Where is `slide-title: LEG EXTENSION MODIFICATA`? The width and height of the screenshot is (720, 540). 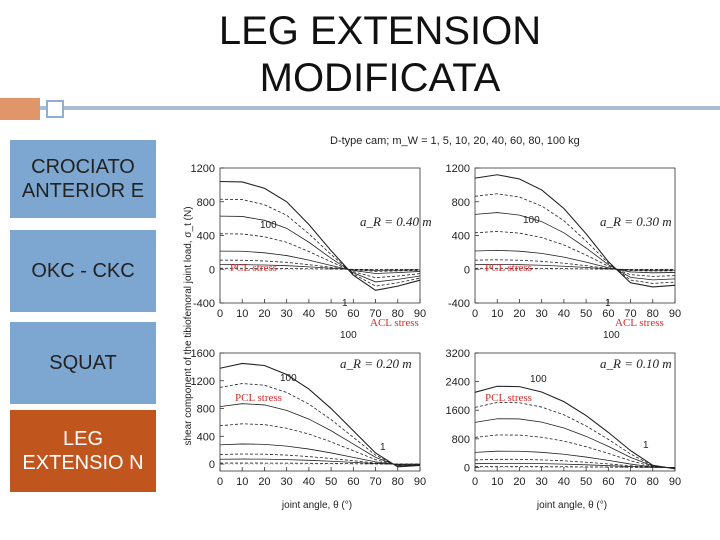 slide-title: LEG EXTENSION MODIFICATA is located at coordinates (380, 54).